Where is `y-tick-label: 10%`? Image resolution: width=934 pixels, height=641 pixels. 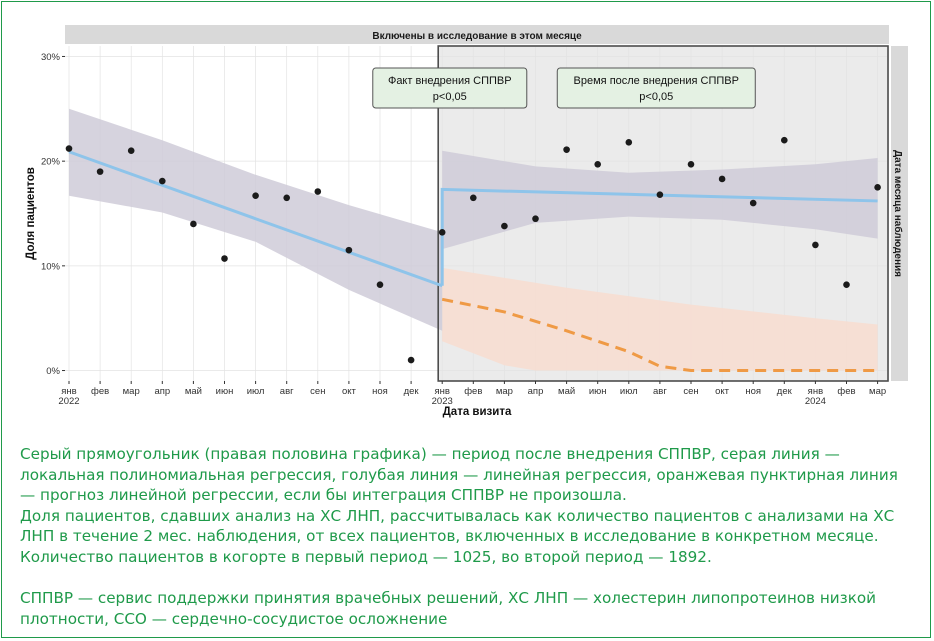 y-tick-label: 10% is located at coordinates (51, 266).